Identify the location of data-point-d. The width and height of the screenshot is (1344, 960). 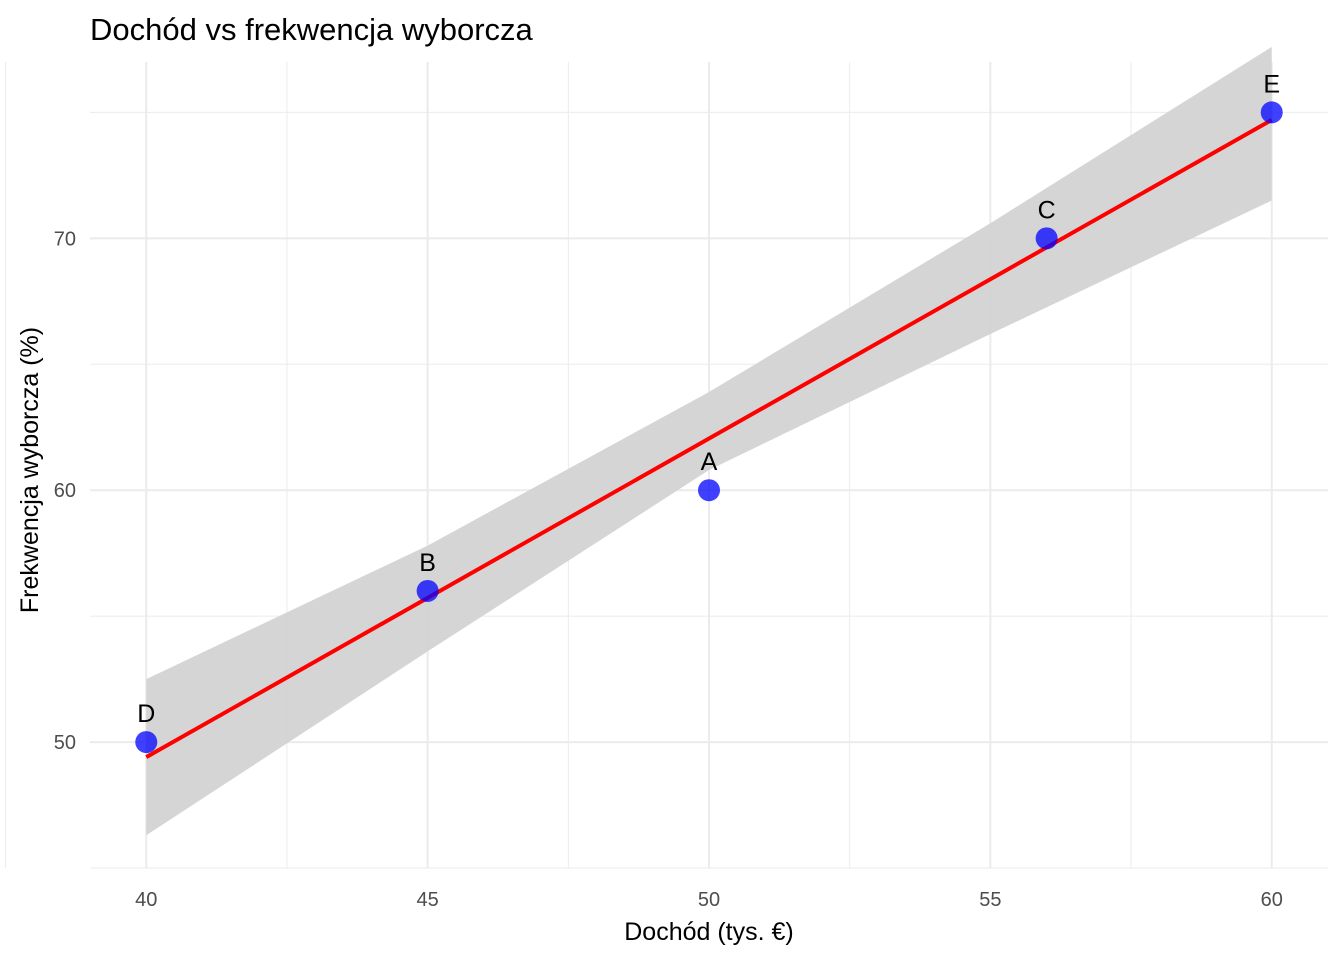
(146, 742).